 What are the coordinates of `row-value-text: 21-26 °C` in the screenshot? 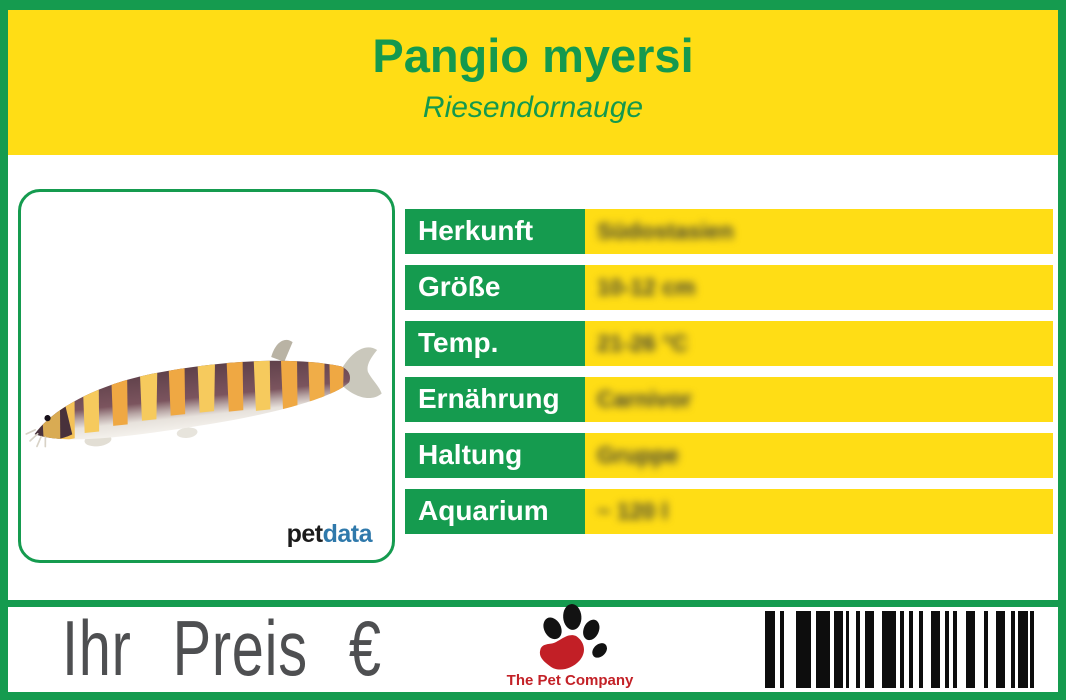 It's located at (643, 343).